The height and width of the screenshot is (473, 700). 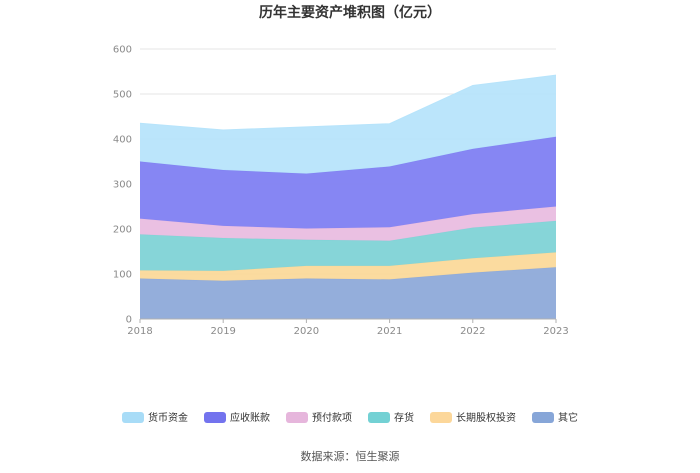 I want to click on legend-item: 长期股权投资, so click(x=473, y=417).